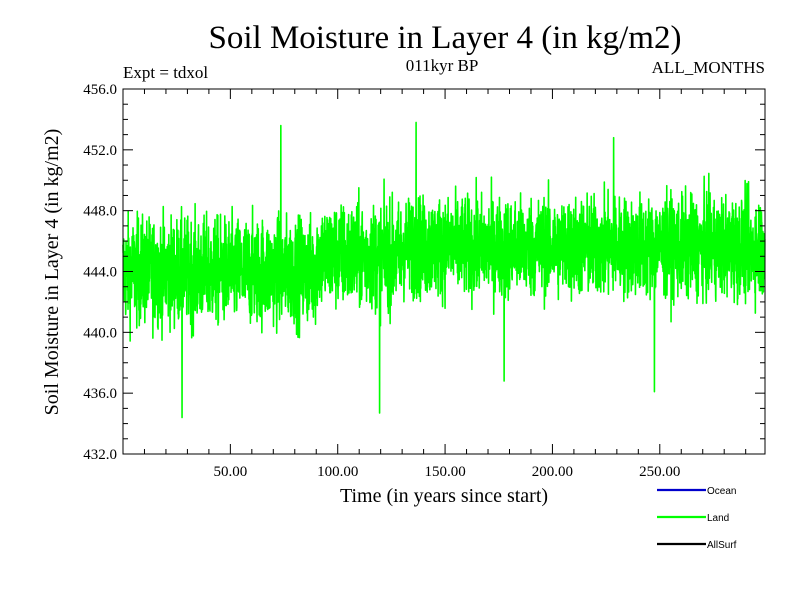 The width and height of the screenshot is (800, 600). Describe the element at coordinates (659, 472) in the screenshot. I see `x-tick-label: 250.00` at that location.